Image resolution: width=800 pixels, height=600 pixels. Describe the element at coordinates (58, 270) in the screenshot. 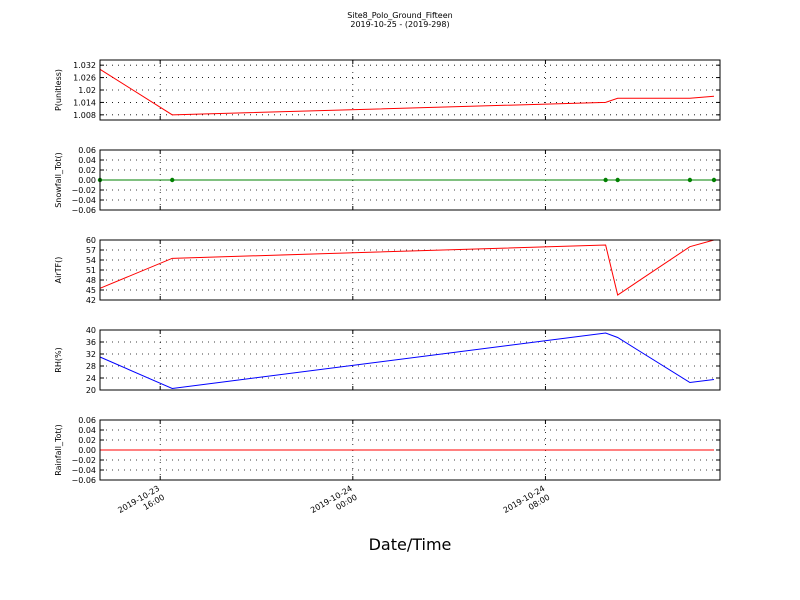

I see `y-axis-label: AirTF()` at that location.